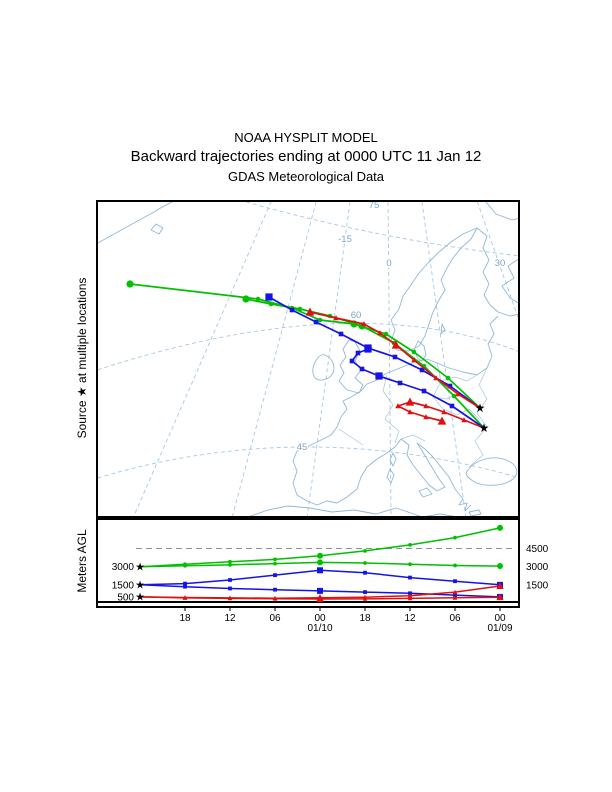 This screenshot has width=612, height=792. Describe the element at coordinates (423, 465) in the screenshot. I see `coastline-italy` at that location.